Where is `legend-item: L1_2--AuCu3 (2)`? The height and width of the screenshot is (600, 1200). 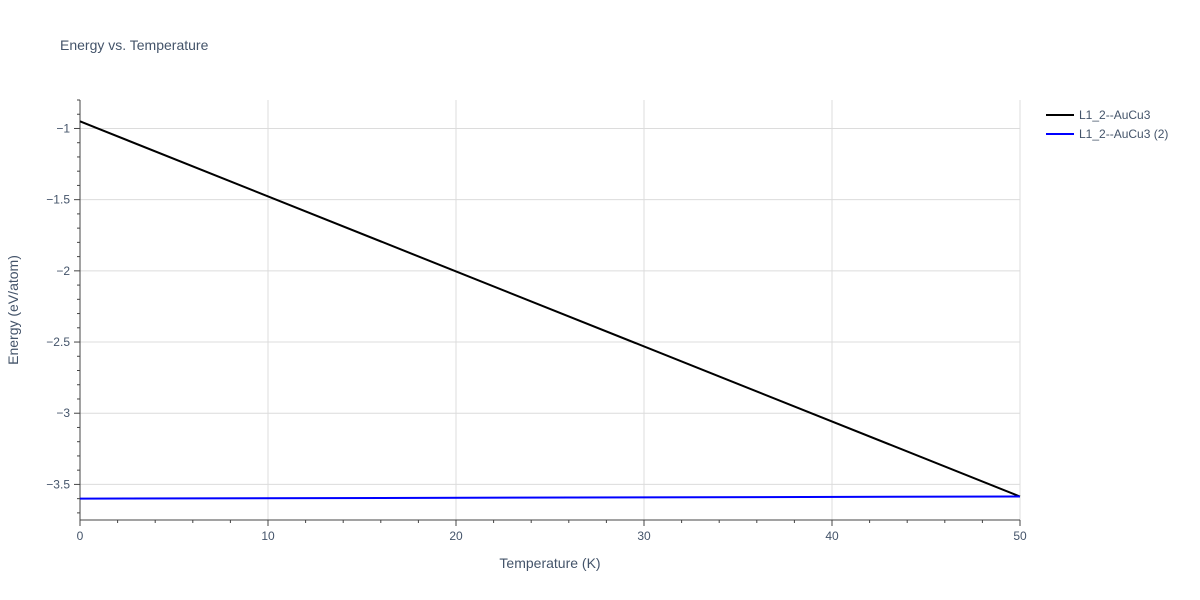 legend-item: L1_2--AuCu3 (2) is located at coordinates (1107, 134).